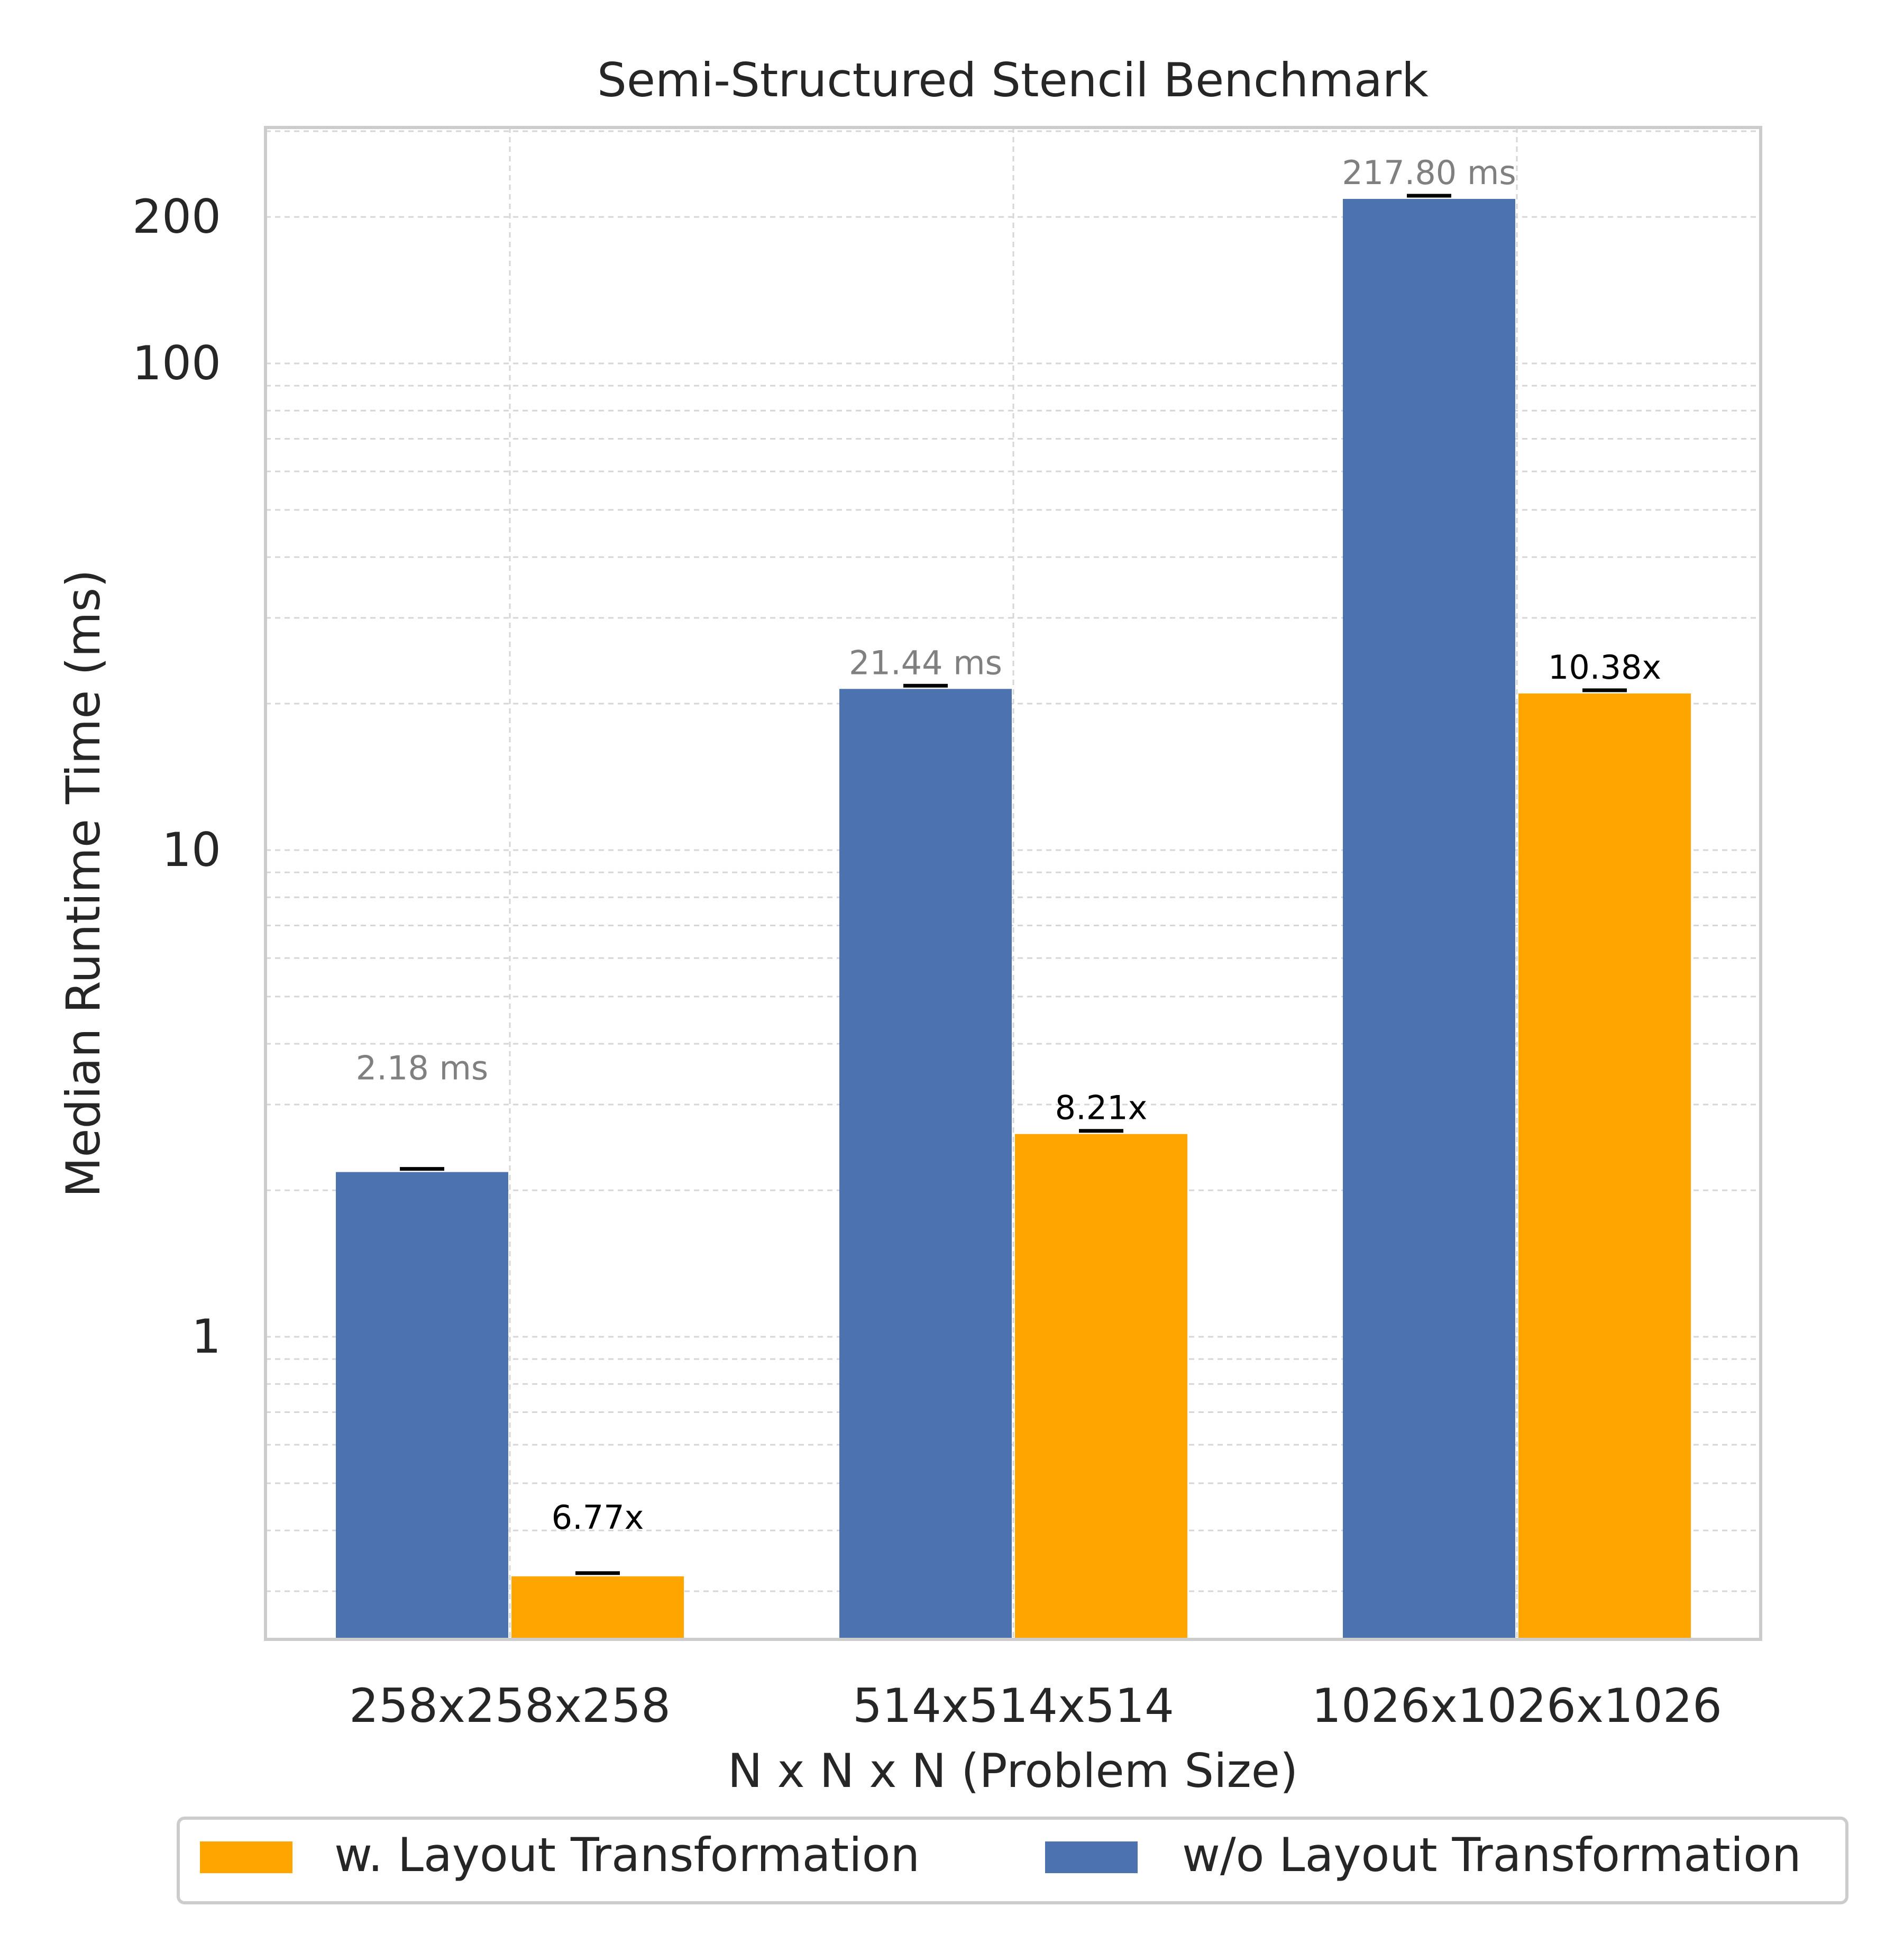 The width and height of the screenshot is (1904, 1952). Describe the element at coordinates (1517, 1706) in the screenshot. I see `x-tick-label: 1026x1026x1026` at that location.